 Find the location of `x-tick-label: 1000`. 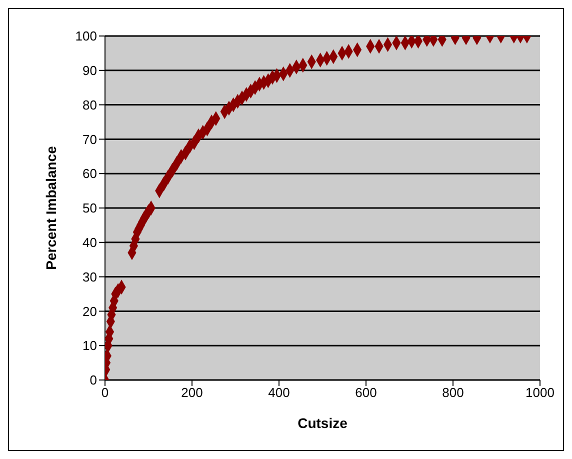

x-tick-label: 1000 is located at coordinates (540, 392).